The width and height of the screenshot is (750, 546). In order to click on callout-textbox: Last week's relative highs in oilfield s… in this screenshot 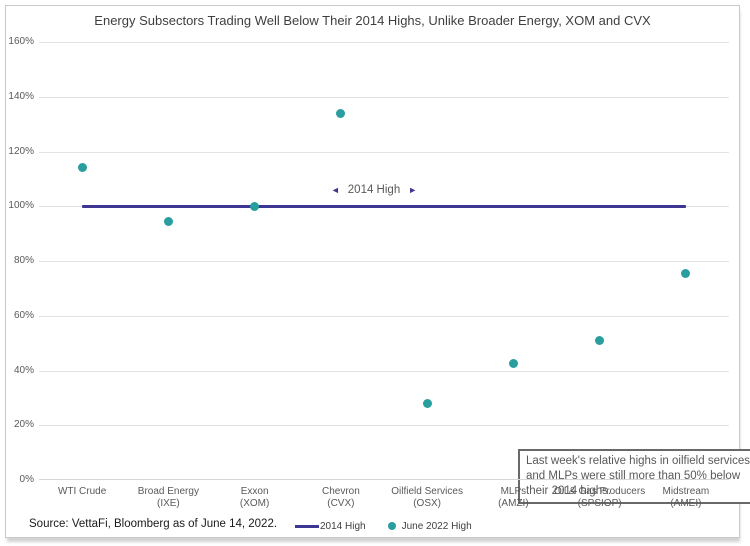, I will do `click(634, 476)`.